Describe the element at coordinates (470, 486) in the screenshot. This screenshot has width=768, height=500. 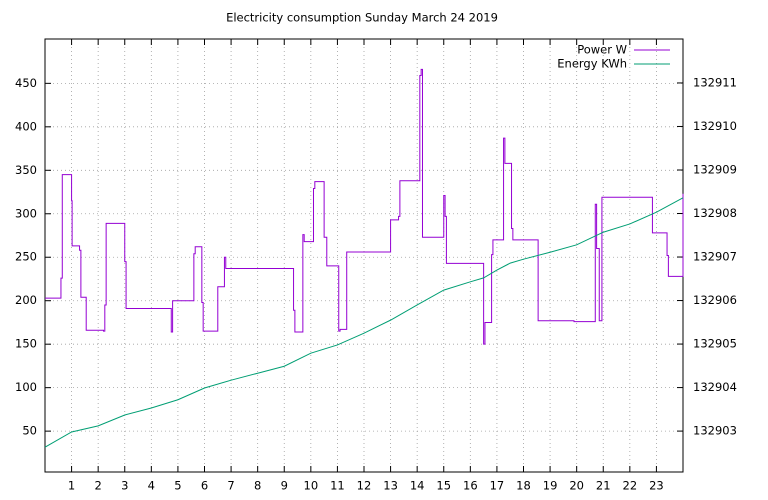
I see `x-tick-label: 16` at that location.